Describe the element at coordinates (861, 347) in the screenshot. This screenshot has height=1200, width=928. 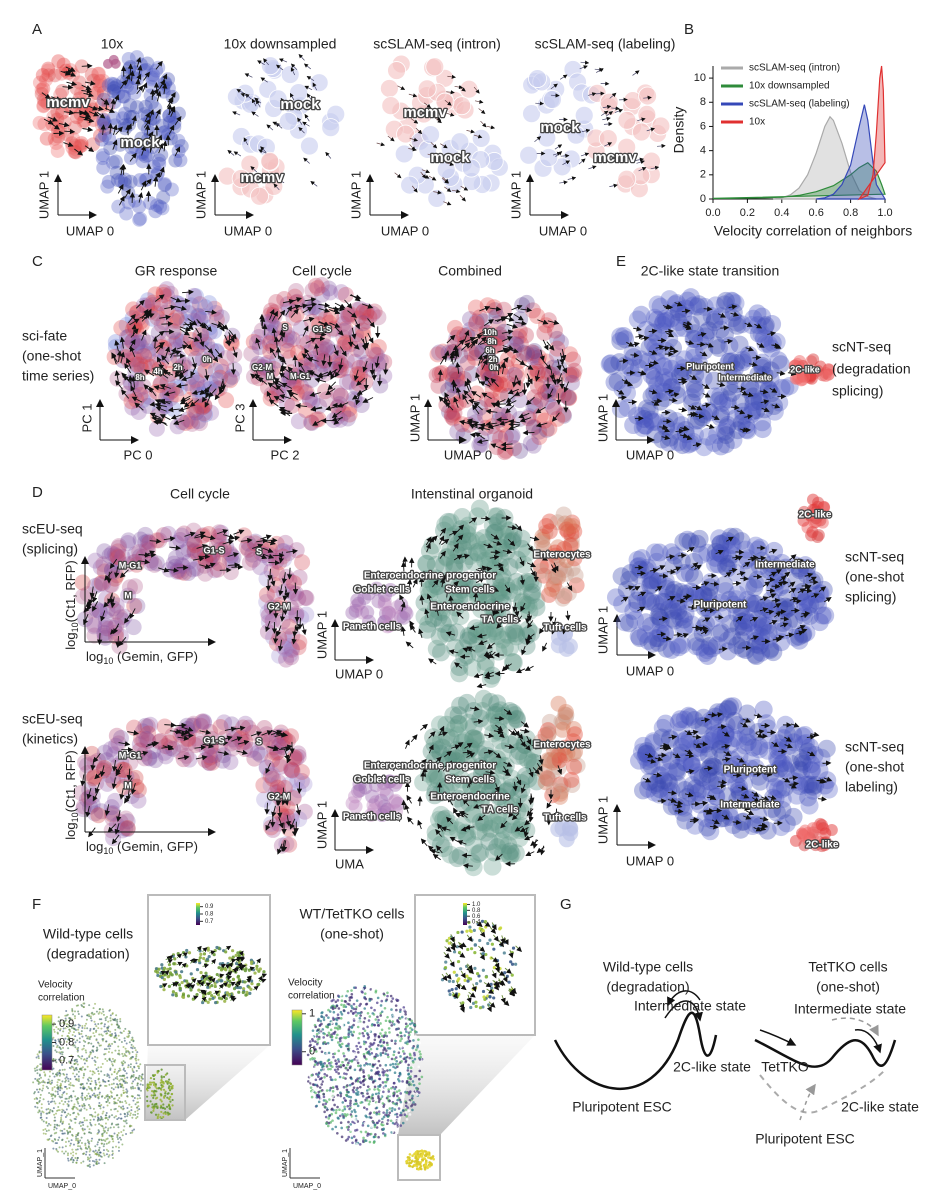
I see `row-label: scNT-seq` at that location.